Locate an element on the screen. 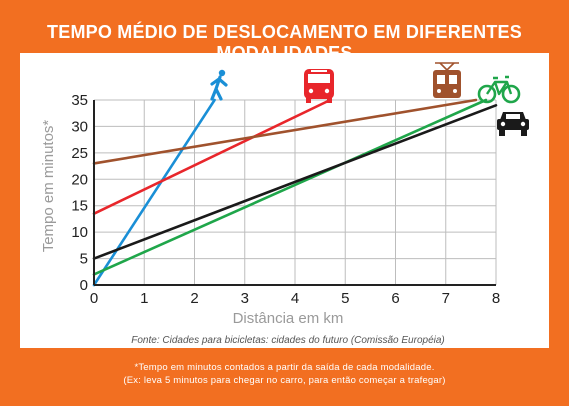 The image size is (569, 406). x-tick-label: 2 is located at coordinates (194, 298).